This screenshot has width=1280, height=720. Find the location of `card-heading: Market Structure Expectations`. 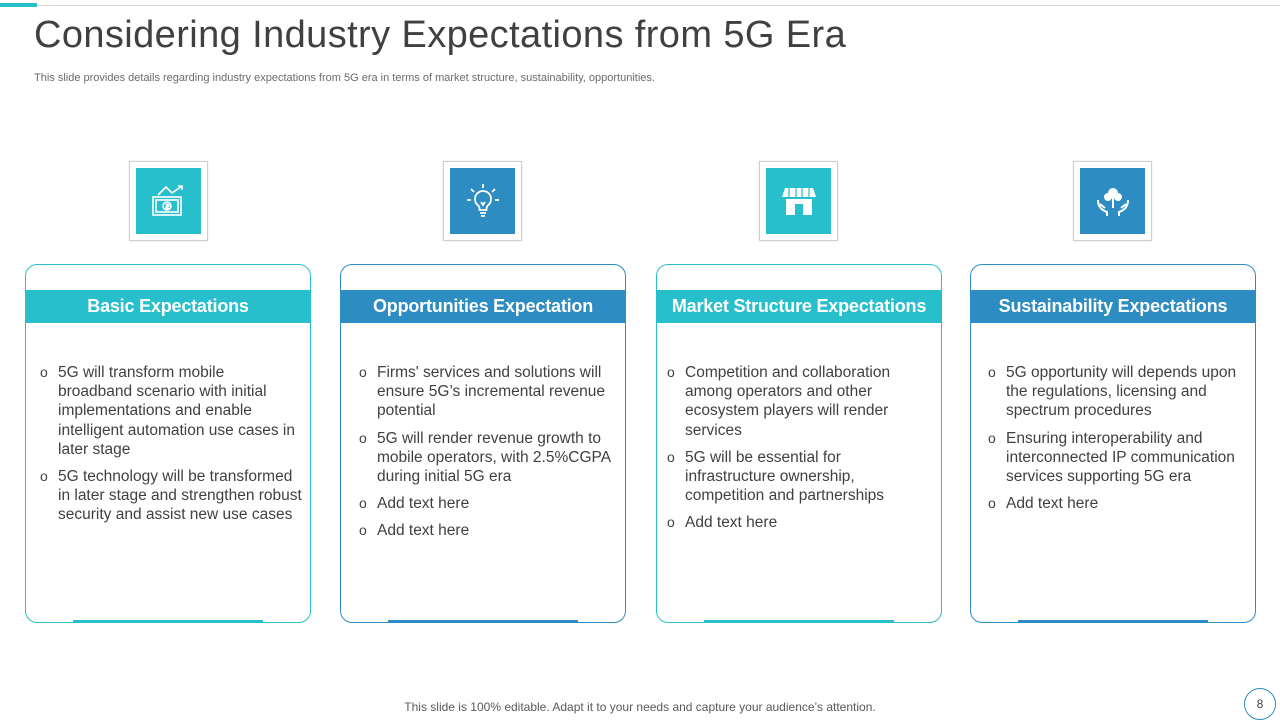

card-heading: Market Structure Expectations is located at coordinates (799, 306).